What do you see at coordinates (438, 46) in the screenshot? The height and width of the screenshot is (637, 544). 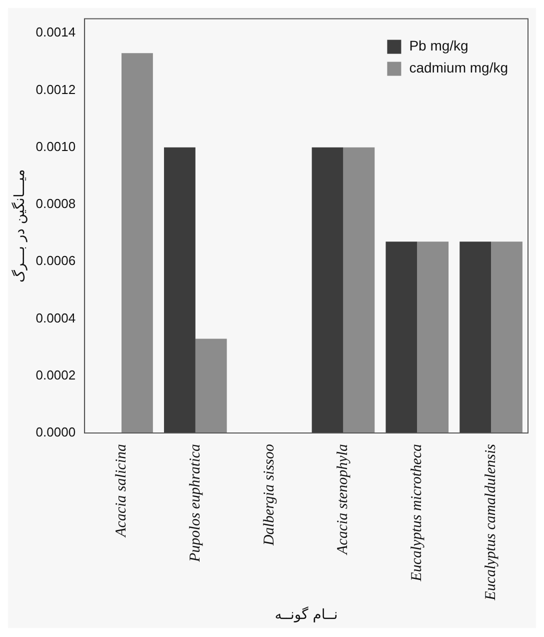 I see `legend-label: Pb mg/kg` at bounding box center [438, 46].